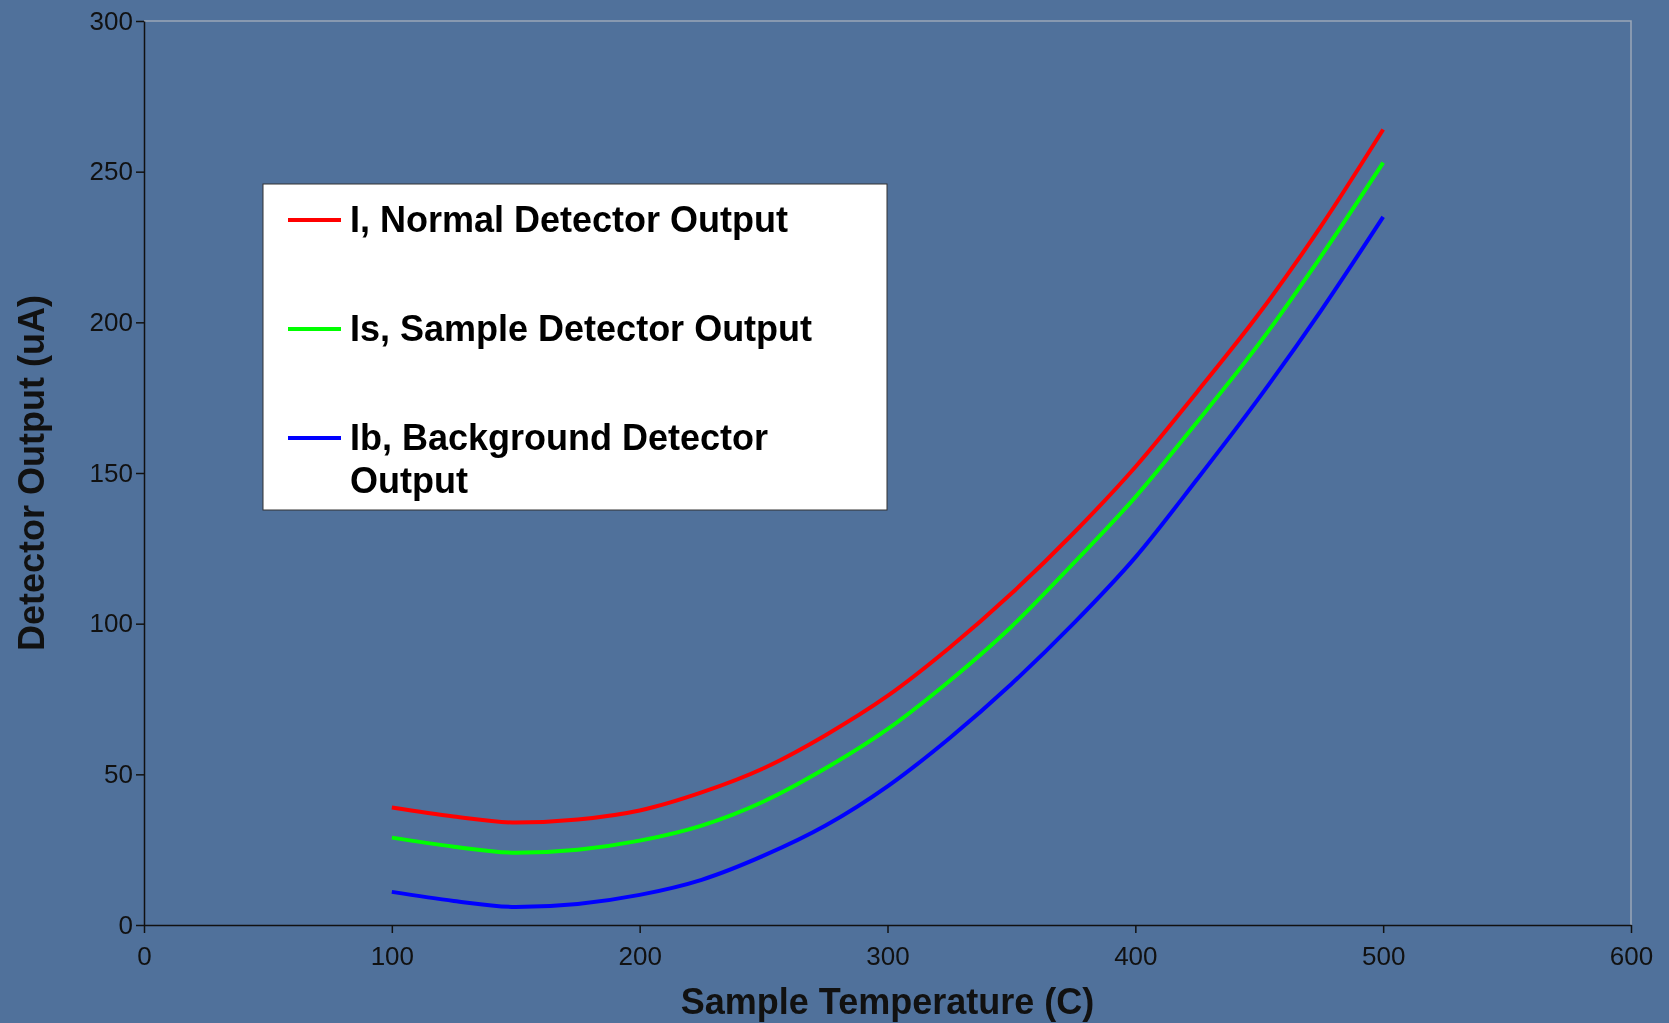  I want to click on y-tick-label: 50, so click(118, 774).